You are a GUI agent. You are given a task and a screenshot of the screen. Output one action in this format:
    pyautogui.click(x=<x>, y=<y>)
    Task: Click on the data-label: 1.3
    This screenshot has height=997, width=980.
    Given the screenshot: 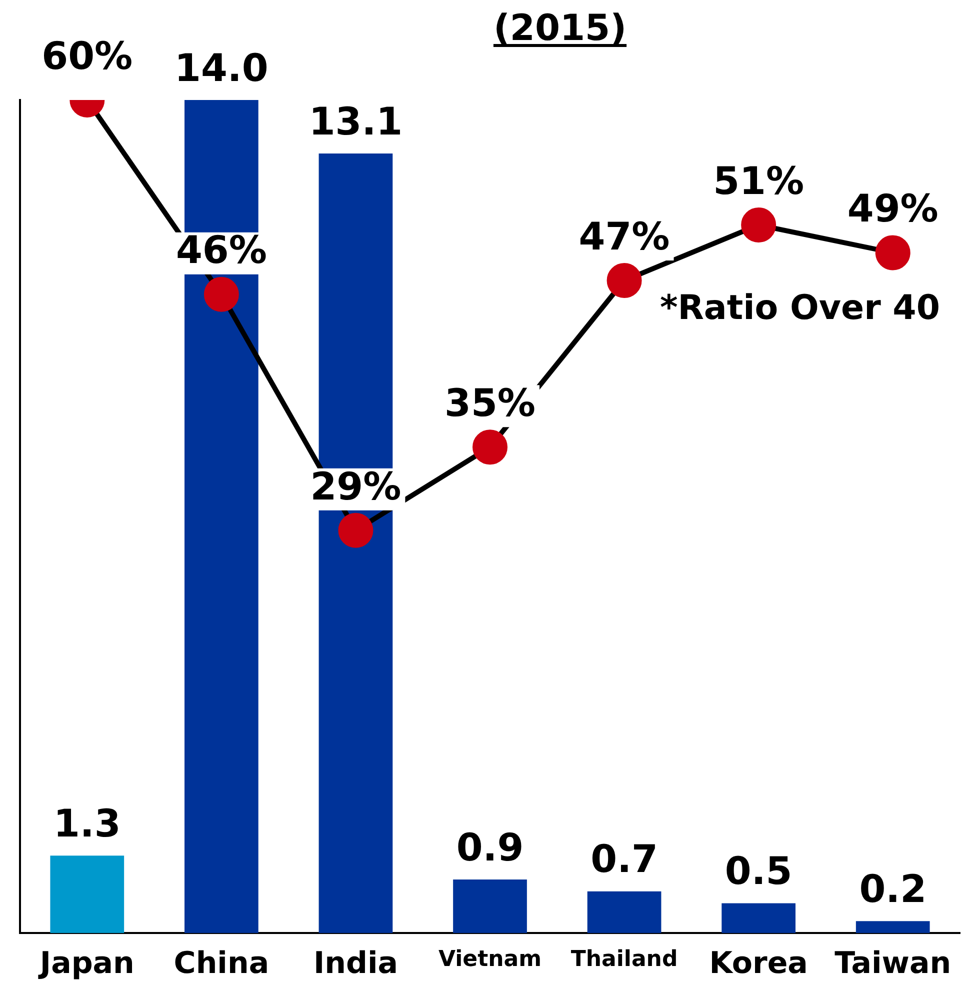 What is the action you would take?
    pyautogui.click(x=87, y=824)
    